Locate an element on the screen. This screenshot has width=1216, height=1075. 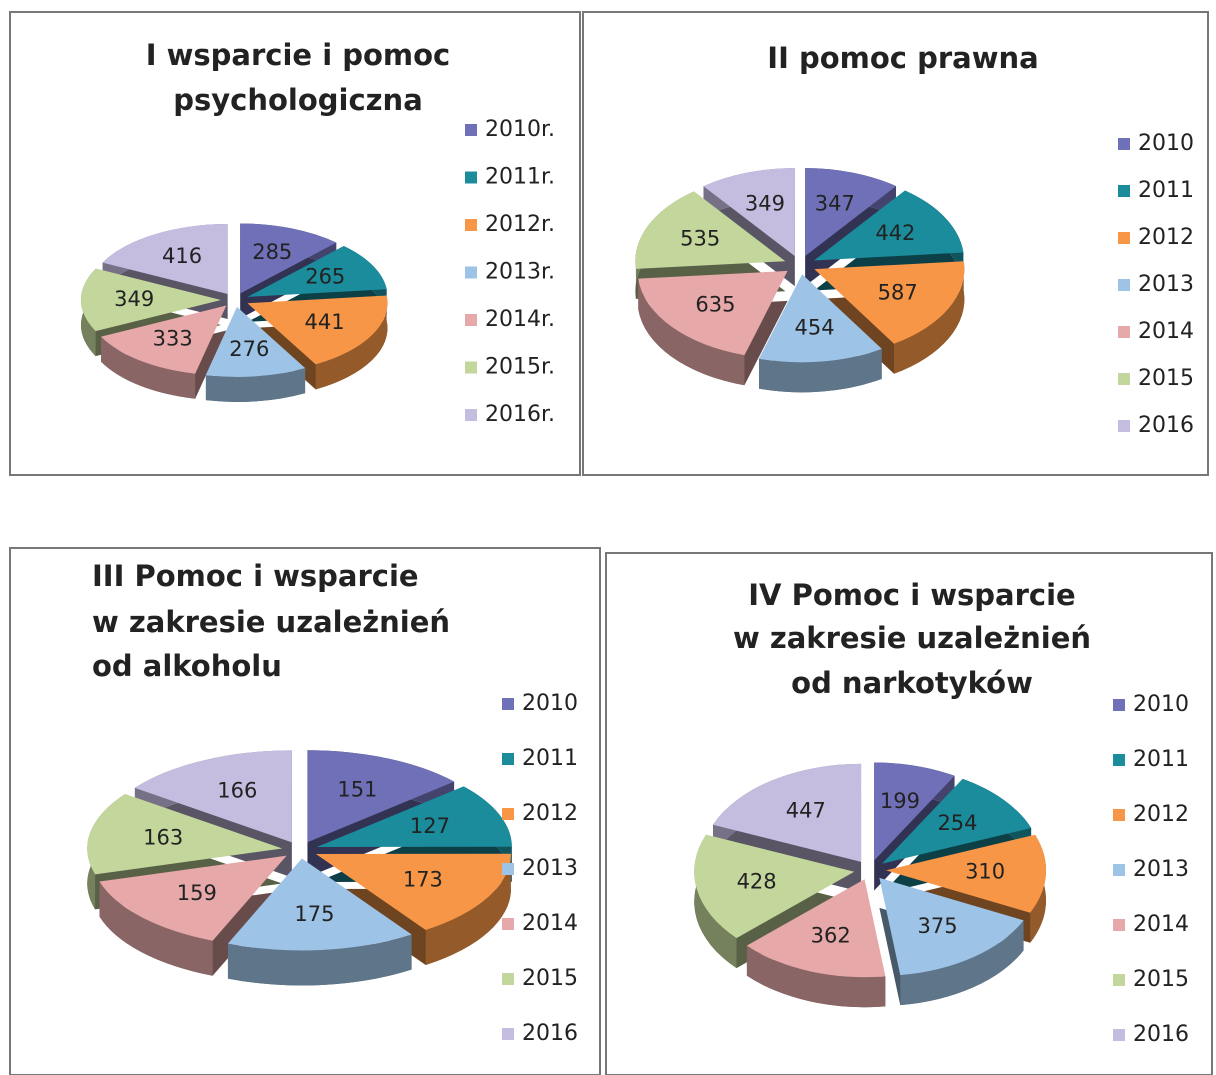
chart-title: I wsparcie i pomoc is located at coordinates (298, 55).